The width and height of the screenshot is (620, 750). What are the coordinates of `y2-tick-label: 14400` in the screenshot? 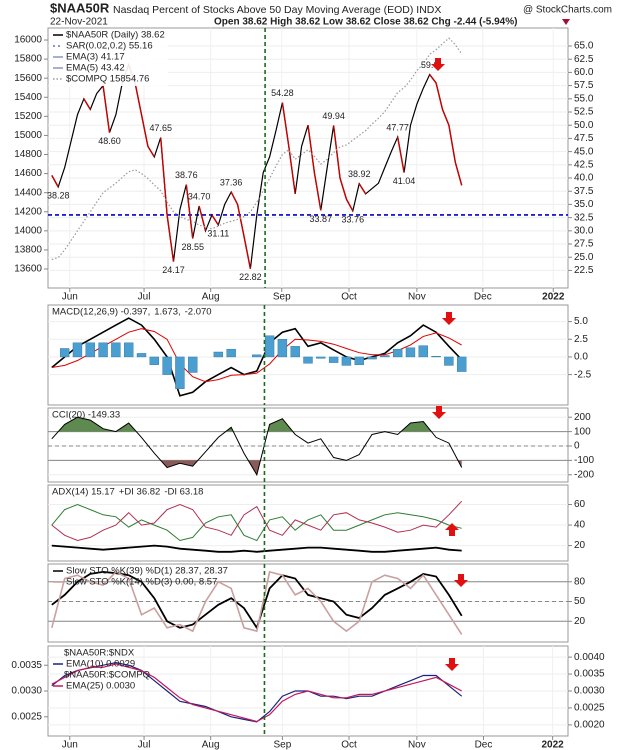 It's located at (28, 192).